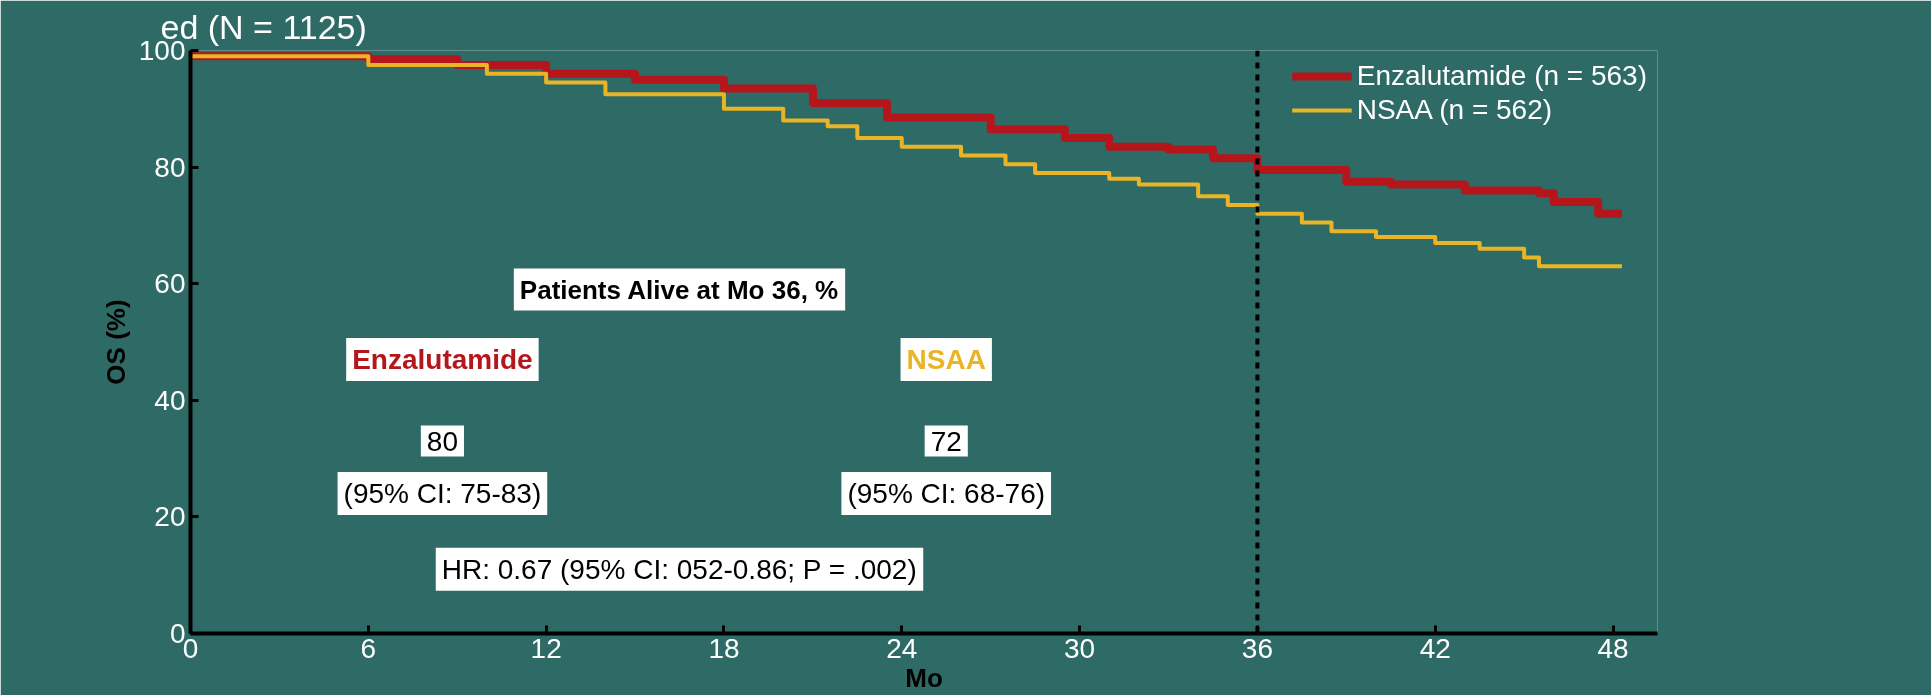  What do you see at coordinates (442, 359) in the screenshot?
I see `annotation: Enzalutamide` at bounding box center [442, 359].